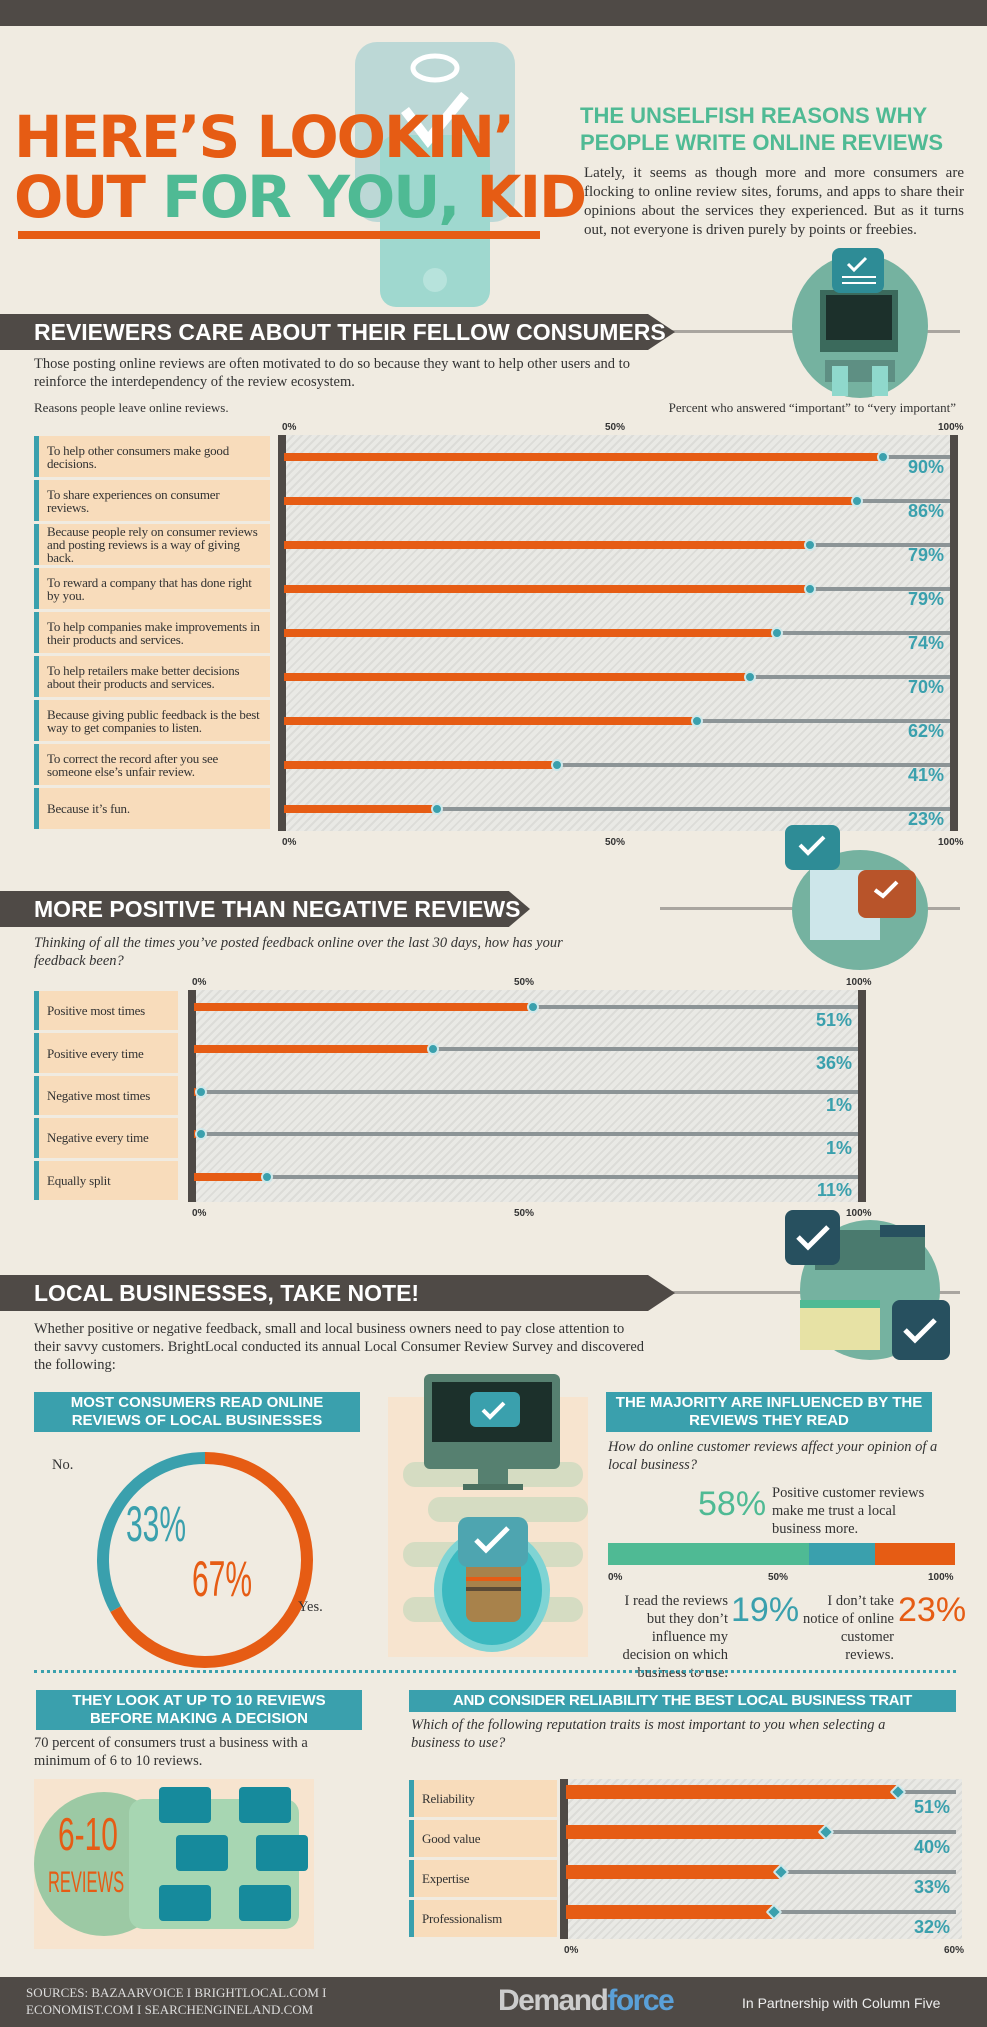  Describe the element at coordinates (765, 1610) in the screenshot. I see `ignore-influence-percent: 19%` at that location.